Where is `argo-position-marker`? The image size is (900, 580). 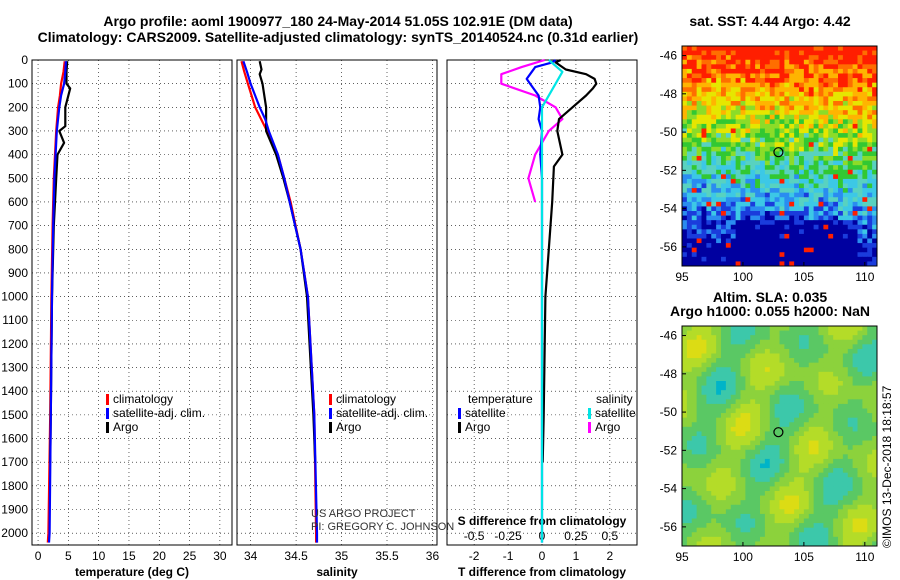 argo-position-marker is located at coordinates (778, 152).